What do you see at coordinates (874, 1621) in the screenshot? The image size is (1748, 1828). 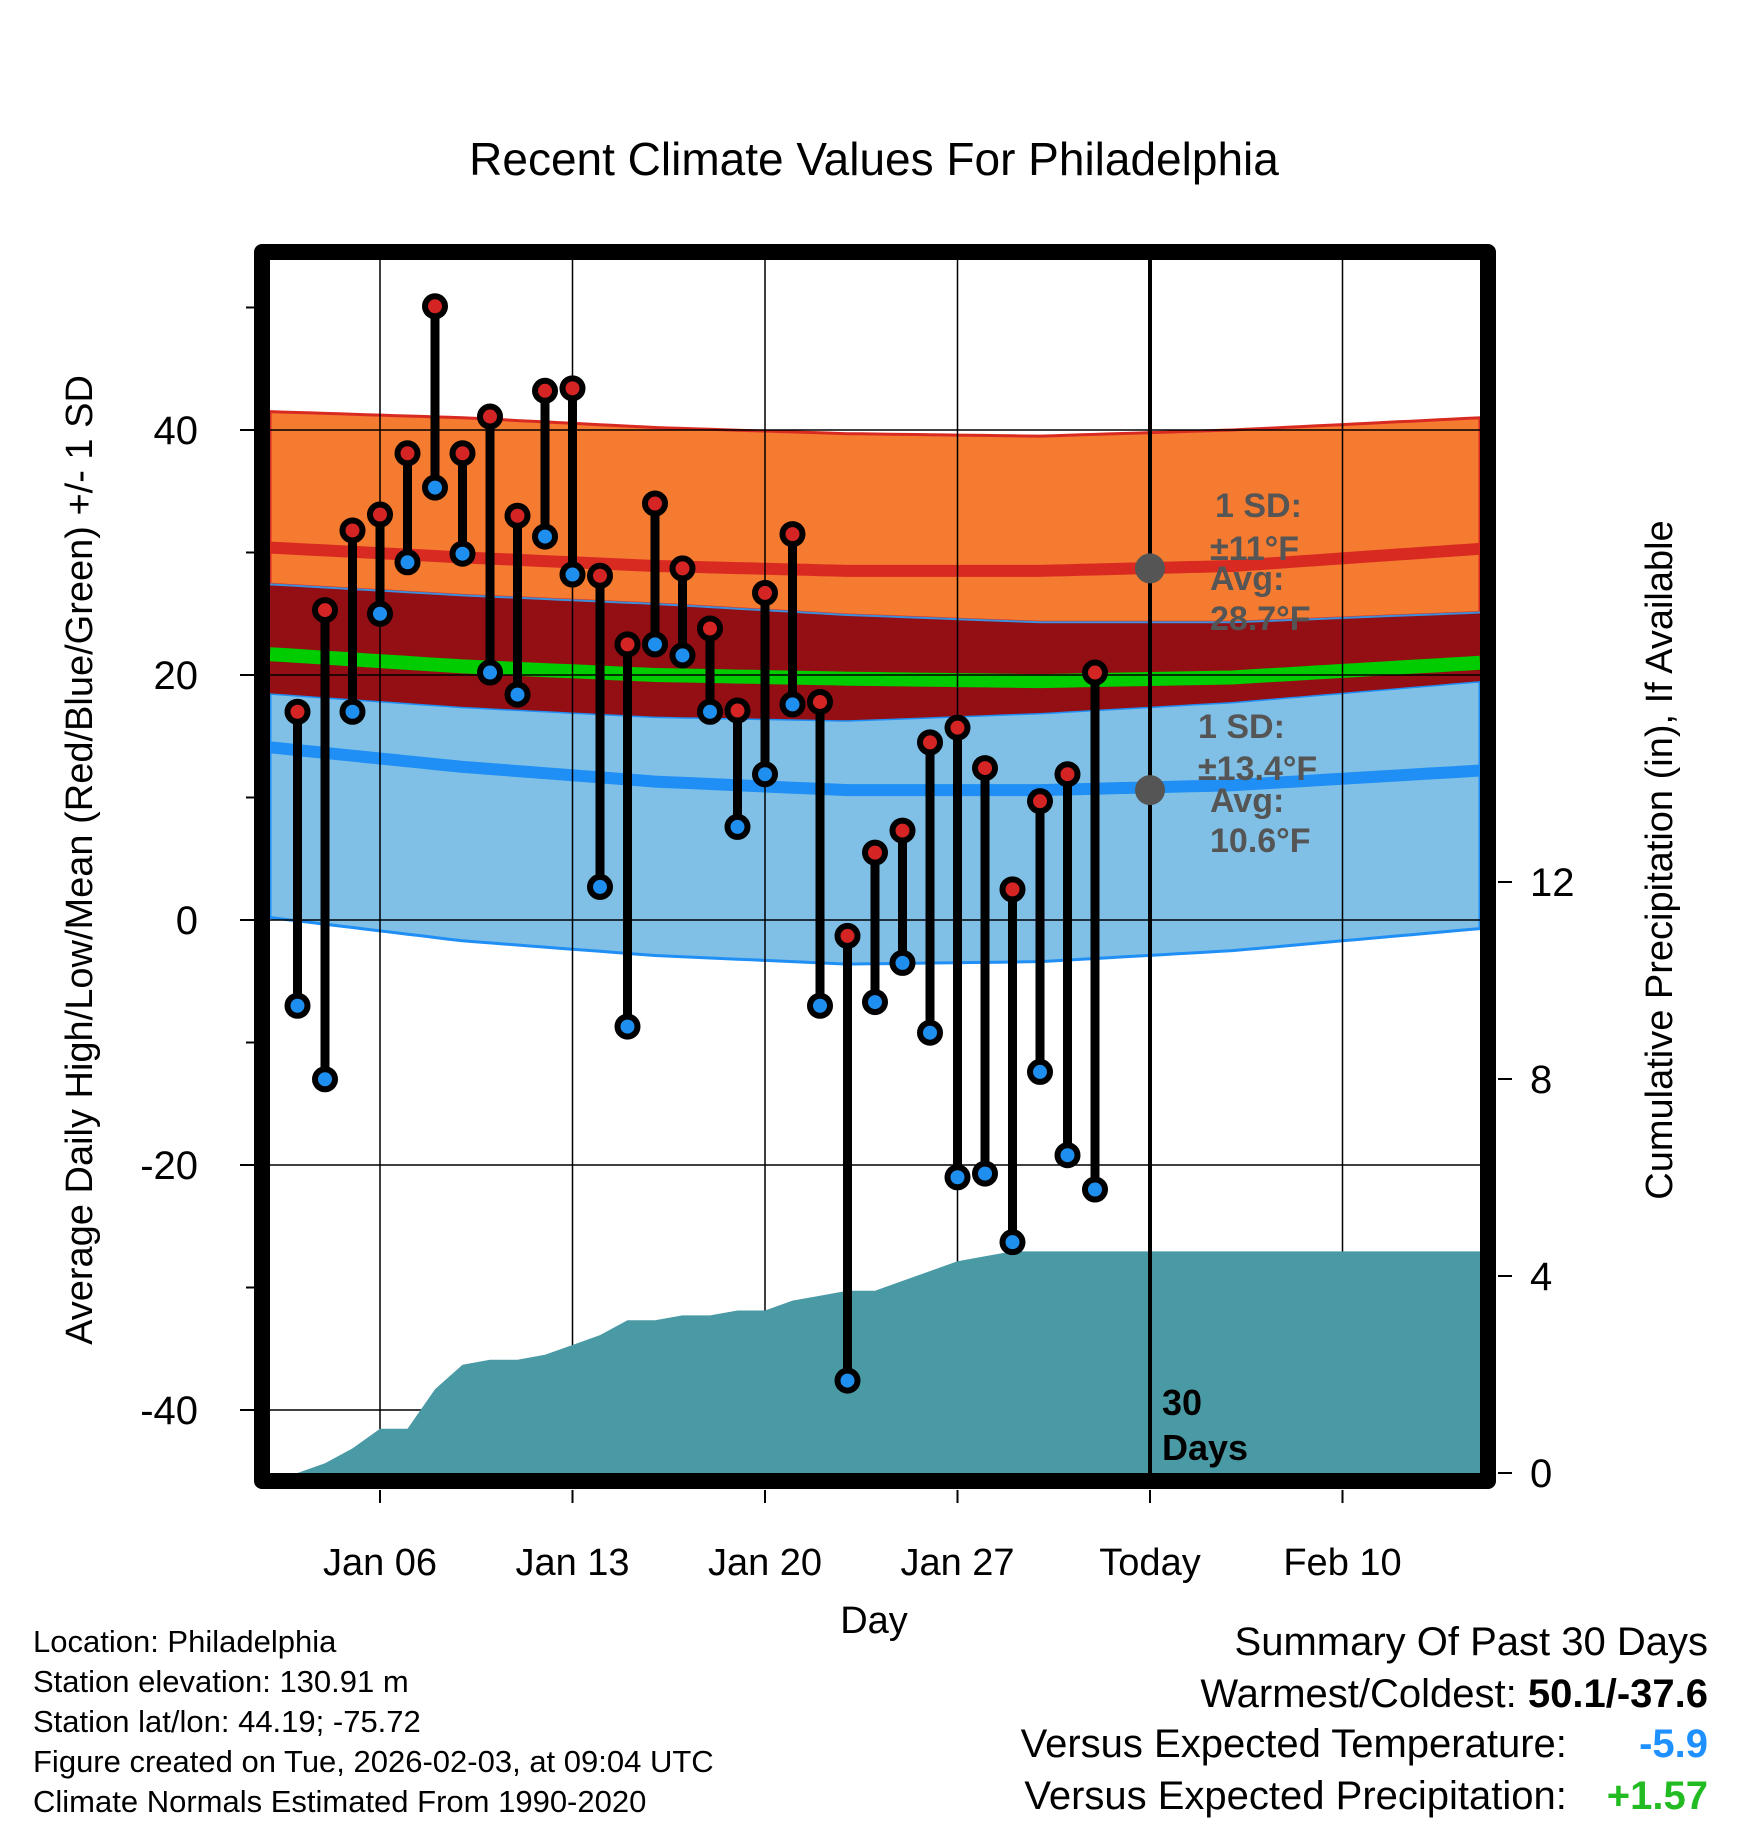 I see `x-axis-label: Day` at bounding box center [874, 1621].